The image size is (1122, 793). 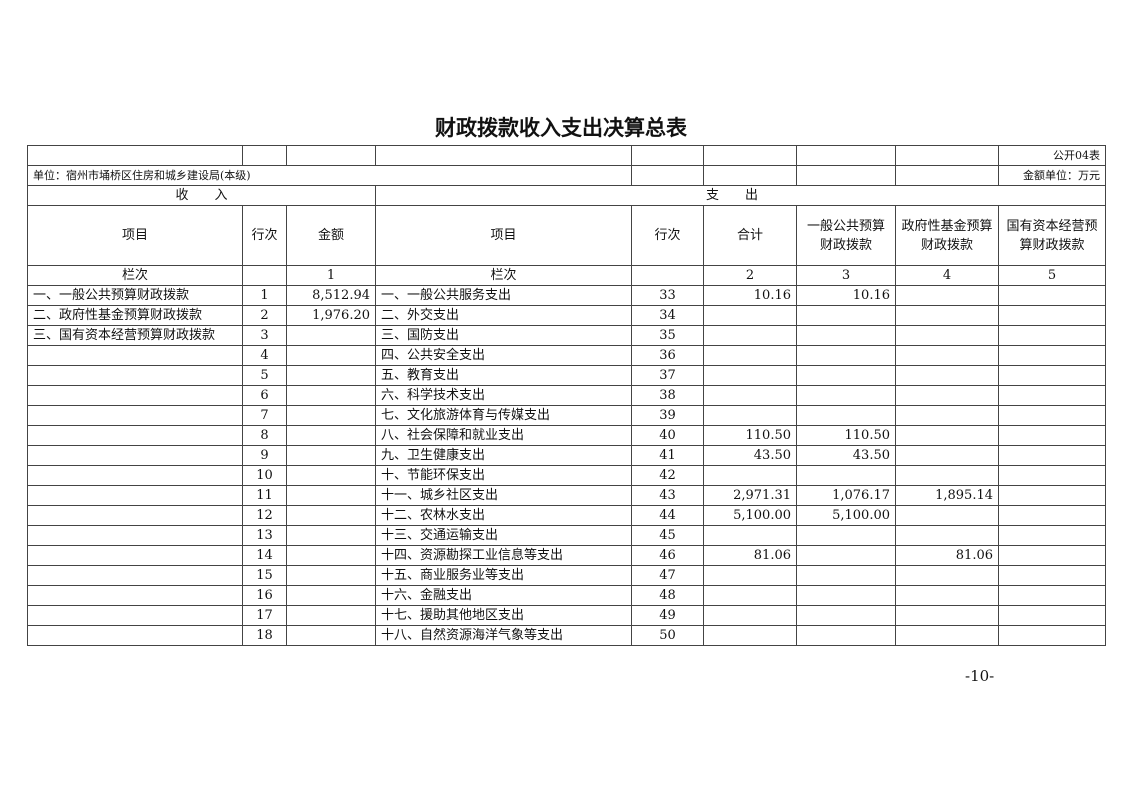 I want to click on cell-expense-line: 34, so click(x=667, y=315).